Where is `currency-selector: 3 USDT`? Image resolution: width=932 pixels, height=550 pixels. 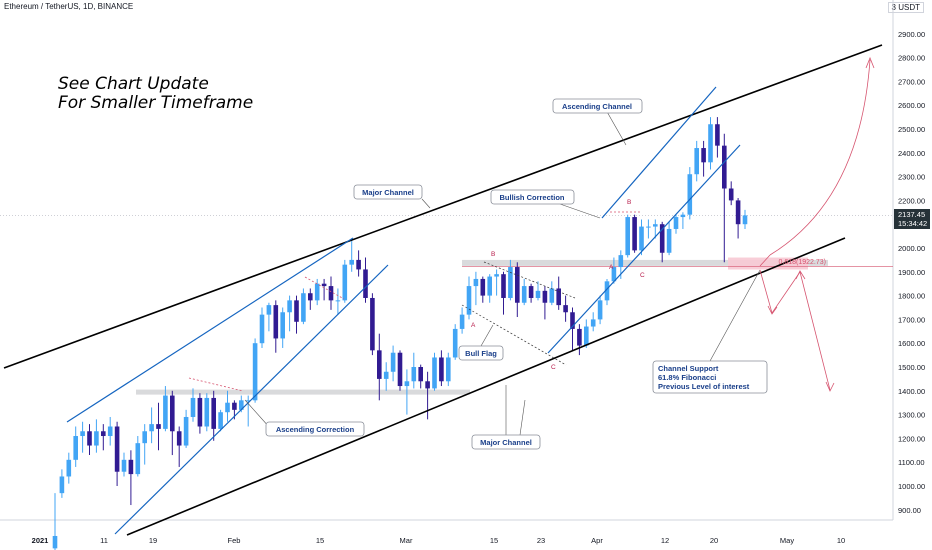 currency-selector: 3 USDT is located at coordinates (905, 7).